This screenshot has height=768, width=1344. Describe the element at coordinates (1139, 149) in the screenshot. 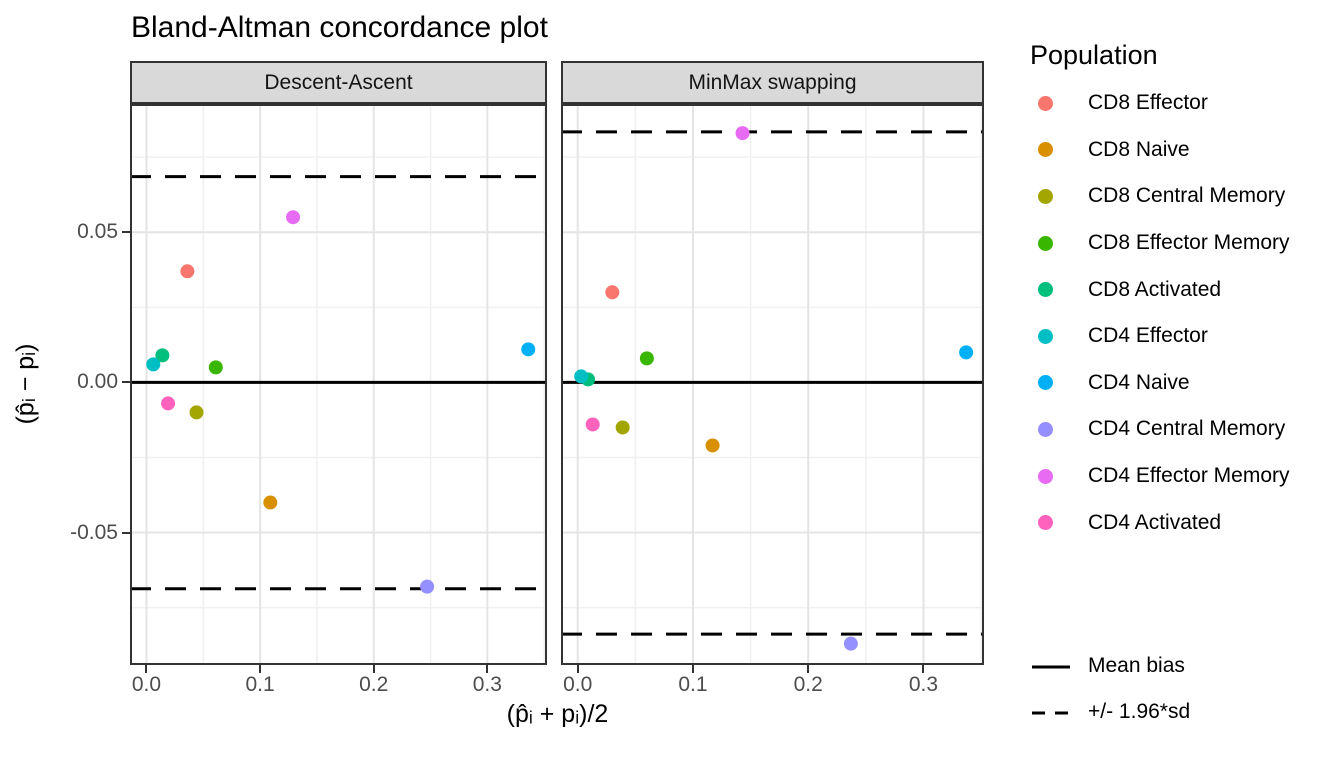

I see `legend-item-label: CD8 Naive` at that location.